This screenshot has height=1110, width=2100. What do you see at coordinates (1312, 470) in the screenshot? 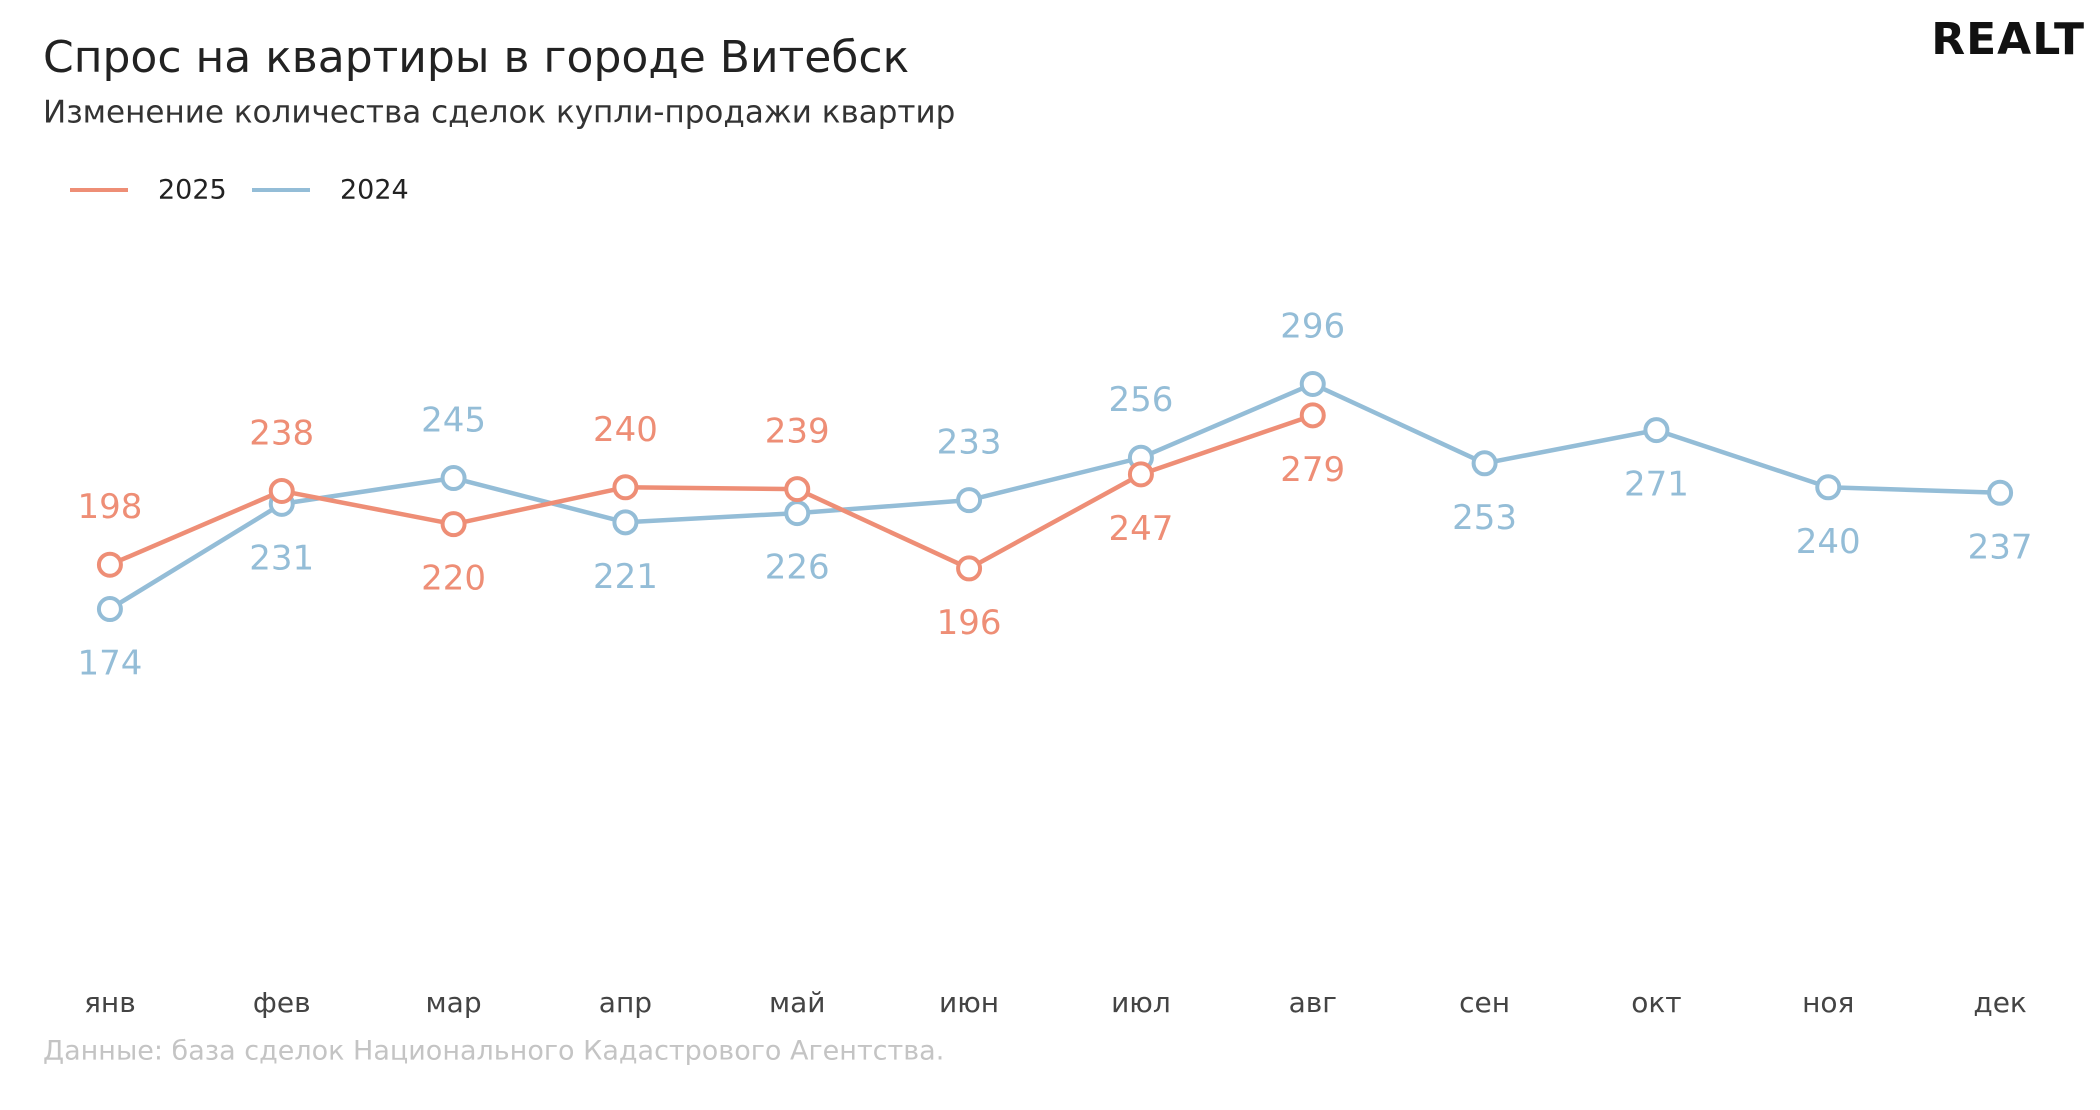
I see `data-label: 279` at bounding box center [1312, 470].